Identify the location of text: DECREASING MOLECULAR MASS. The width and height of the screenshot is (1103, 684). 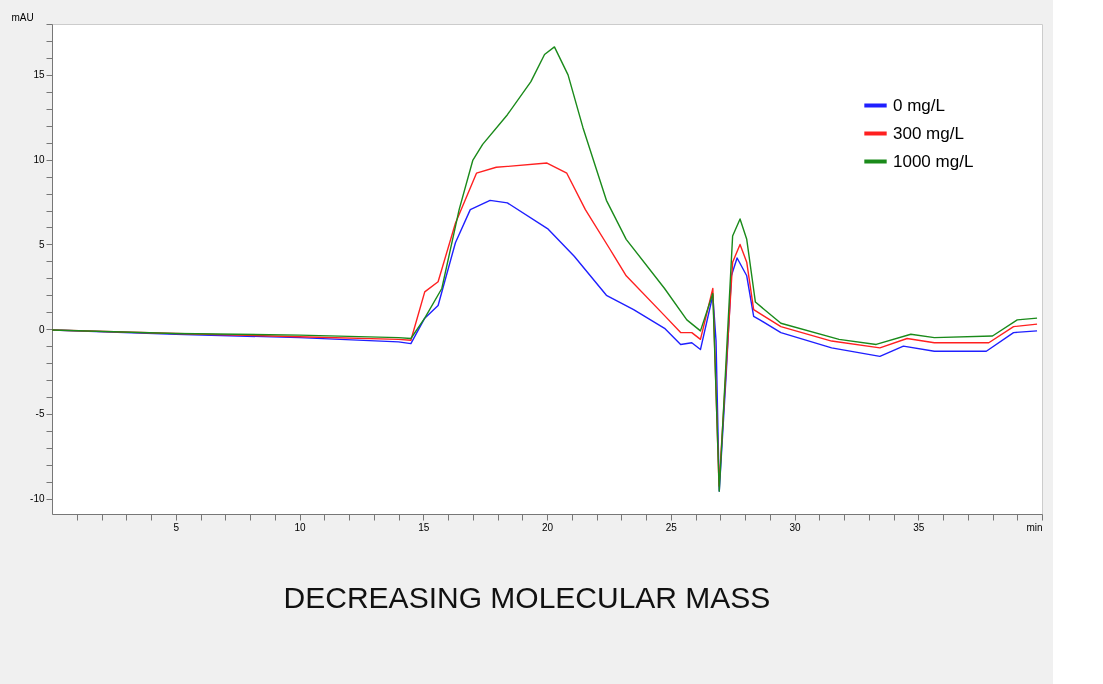
(527, 597).